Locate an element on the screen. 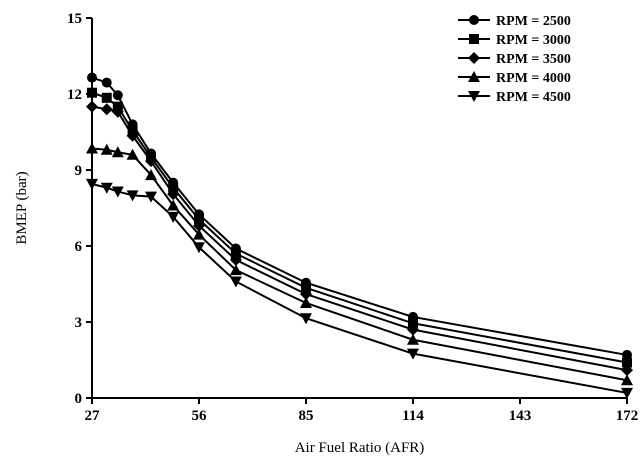  x-tick-label: 56 is located at coordinates (200, 416).